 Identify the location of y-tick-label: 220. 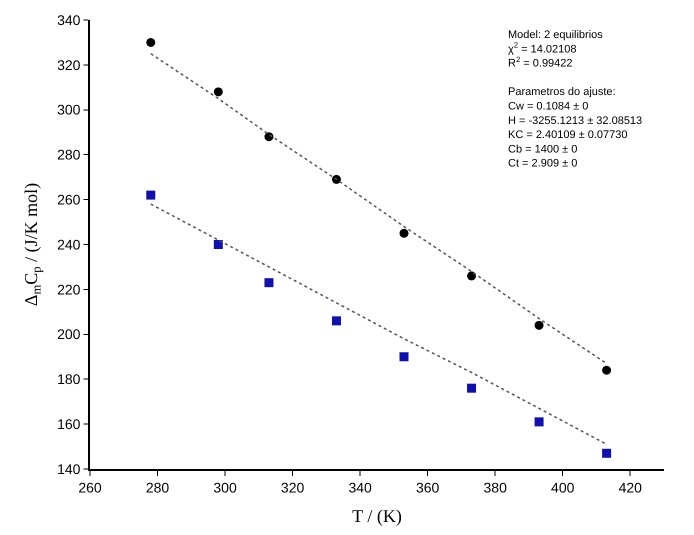
(69, 289).